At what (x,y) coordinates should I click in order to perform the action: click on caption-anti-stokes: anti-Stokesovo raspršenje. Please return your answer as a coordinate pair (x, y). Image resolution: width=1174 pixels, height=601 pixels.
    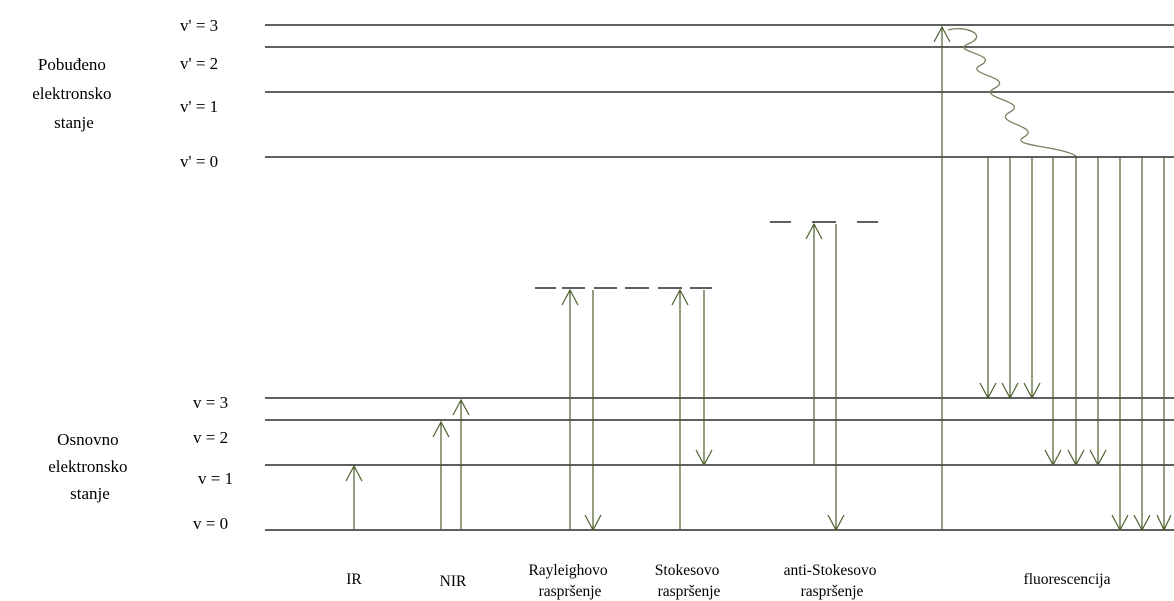
    Looking at the image, I should click on (832, 581).